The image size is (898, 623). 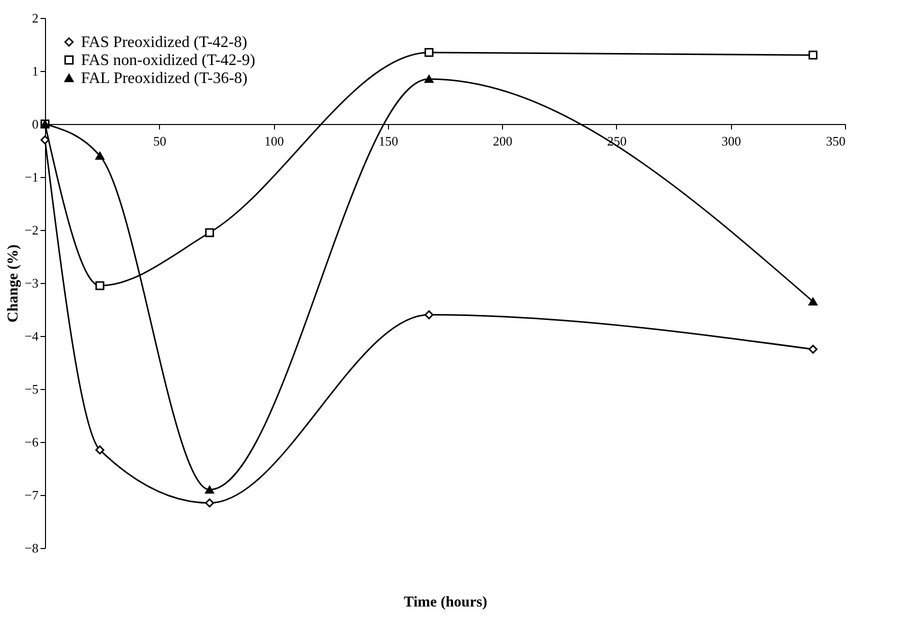 I want to click on y-tick-label: −2, so click(x=31, y=230).